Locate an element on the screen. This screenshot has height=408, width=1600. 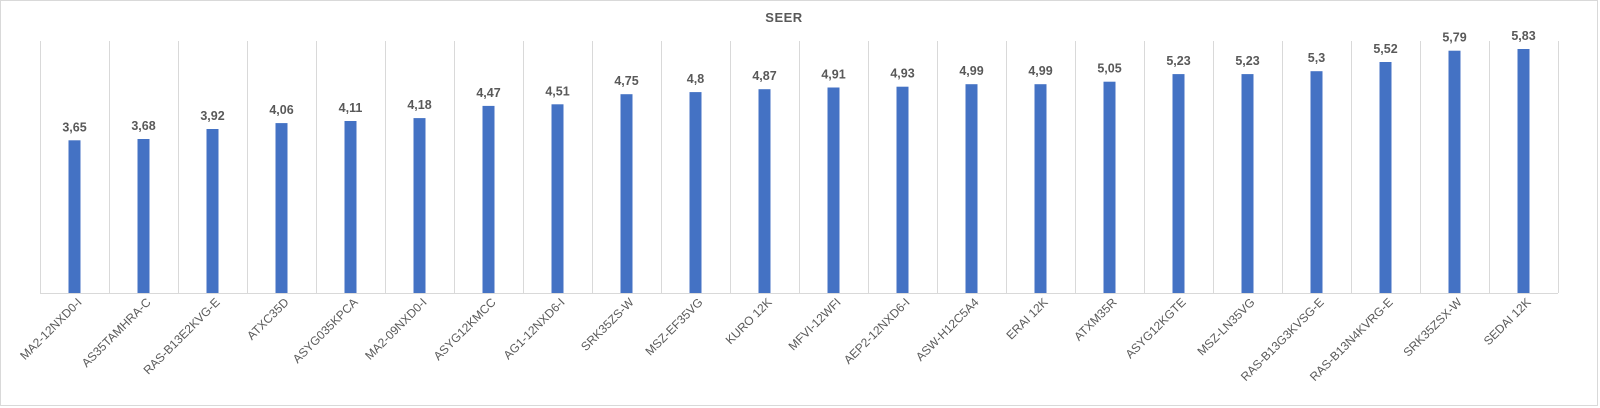
x-tick-label: KURO 12K is located at coordinates (749, 321).